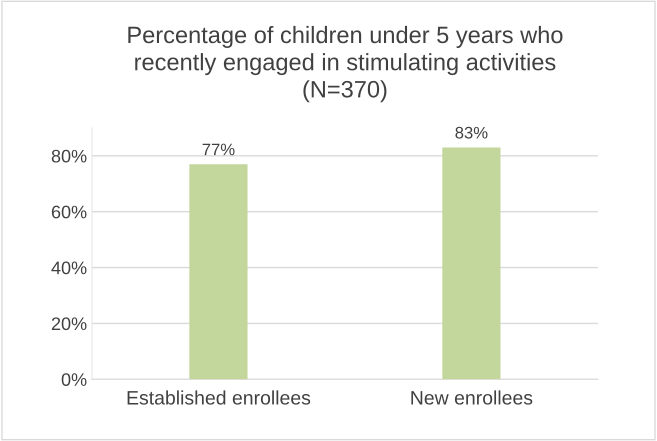 The height and width of the screenshot is (441, 657). Describe the element at coordinates (69, 323) in the screenshot. I see `y-tick-label: 20%` at that location.